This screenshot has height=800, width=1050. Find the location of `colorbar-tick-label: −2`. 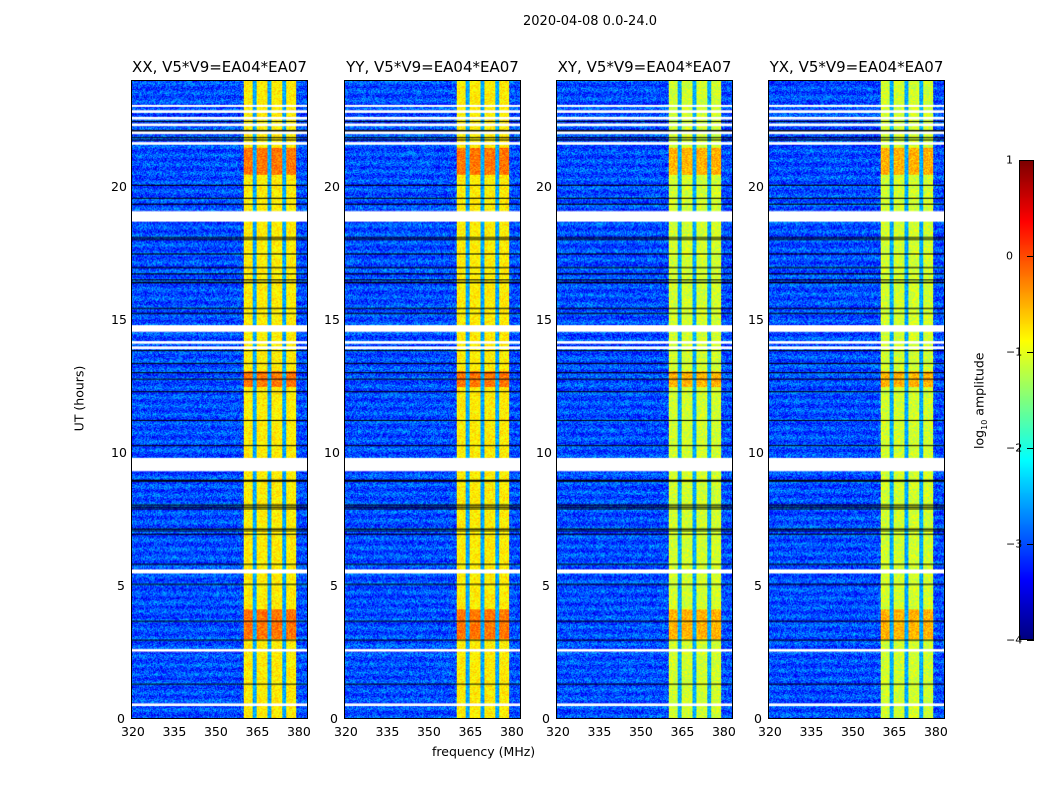

colorbar-tick-label: −2 is located at coordinates (1014, 448).